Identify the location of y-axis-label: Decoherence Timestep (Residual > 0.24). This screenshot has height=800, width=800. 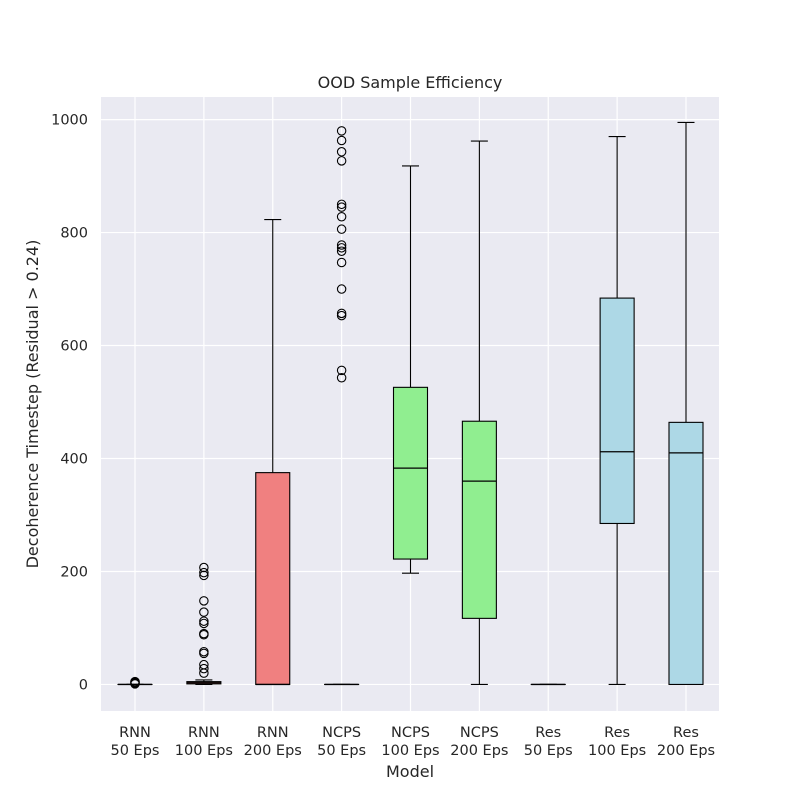
(32, 404).